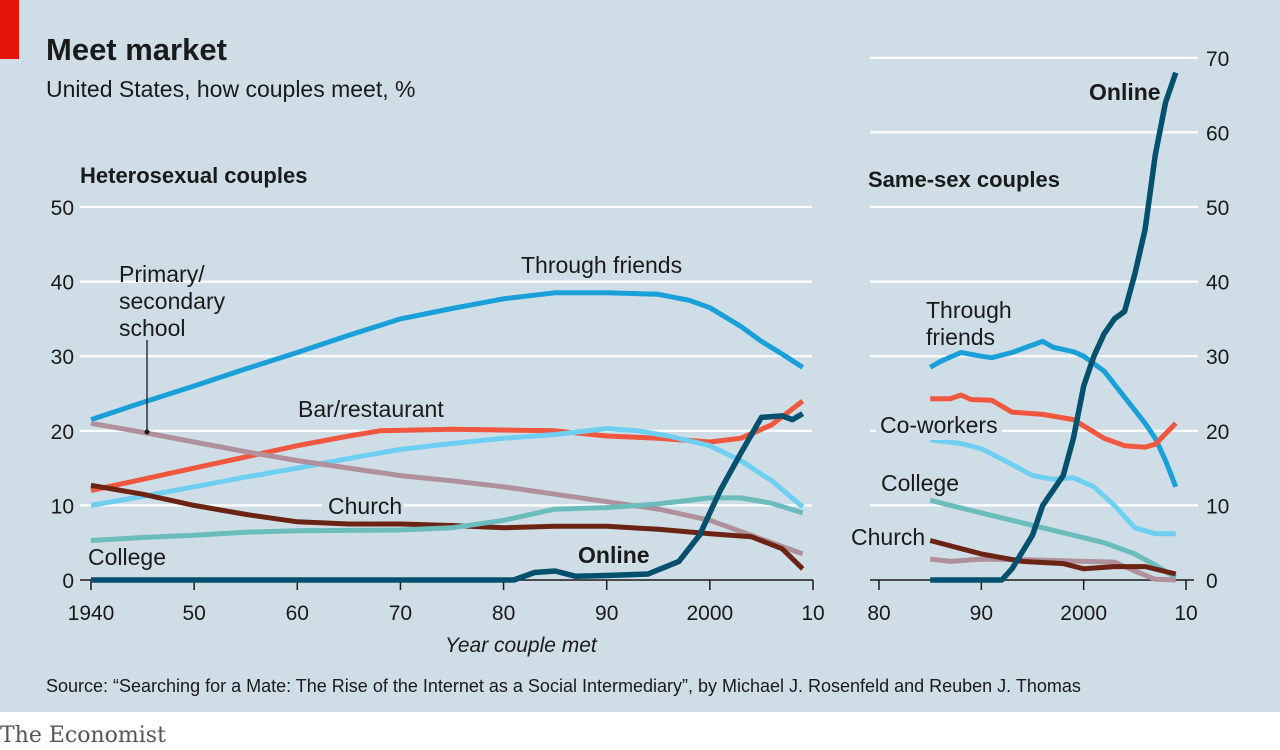 The image size is (1280, 750). I want to click on chart-subtitle: United States, how couples meet, %, so click(230, 89).